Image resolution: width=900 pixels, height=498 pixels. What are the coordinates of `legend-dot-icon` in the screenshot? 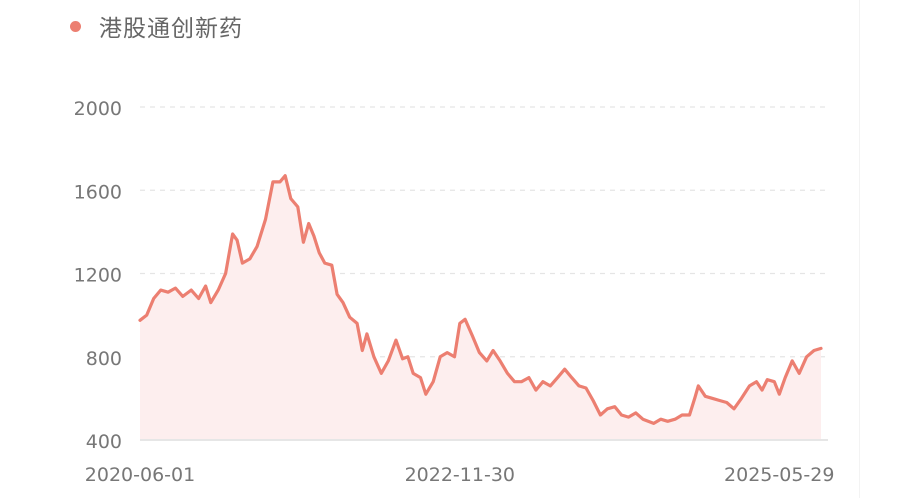 It's located at (75, 26).